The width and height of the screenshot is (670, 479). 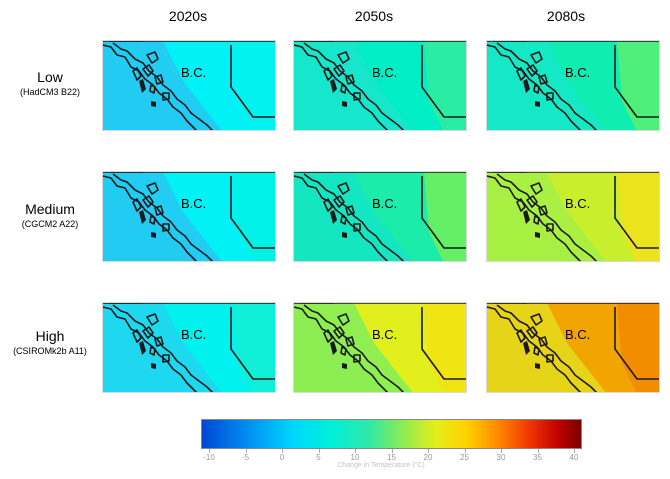 I want to click on color-scale-tick-label: 35, so click(x=537, y=457).